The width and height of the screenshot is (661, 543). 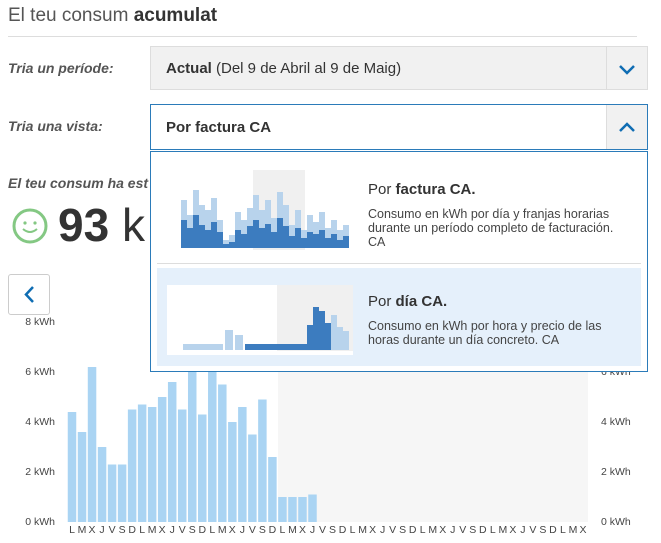 What do you see at coordinates (40, 522) in the screenshot?
I see `y-tick-label: 0 kWh` at bounding box center [40, 522].